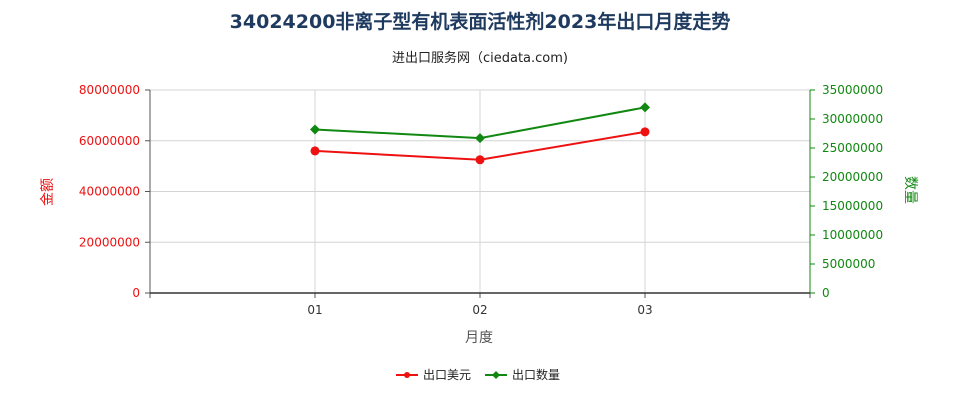 The image size is (960, 404). What do you see at coordinates (109, 242) in the screenshot?
I see `y-left-tick-label: 20000000` at bounding box center [109, 242].